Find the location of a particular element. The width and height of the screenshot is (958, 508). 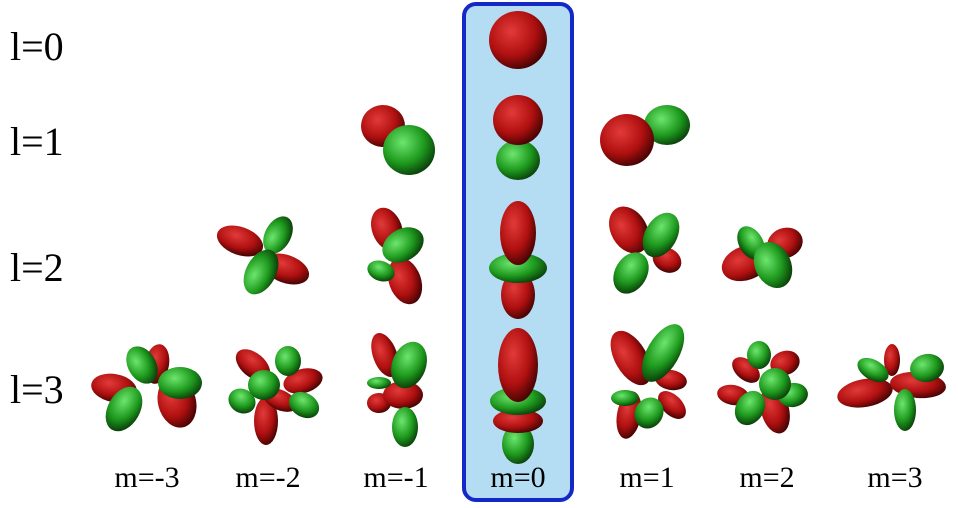

orbital-l3-m0 is located at coordinates (518, 396).